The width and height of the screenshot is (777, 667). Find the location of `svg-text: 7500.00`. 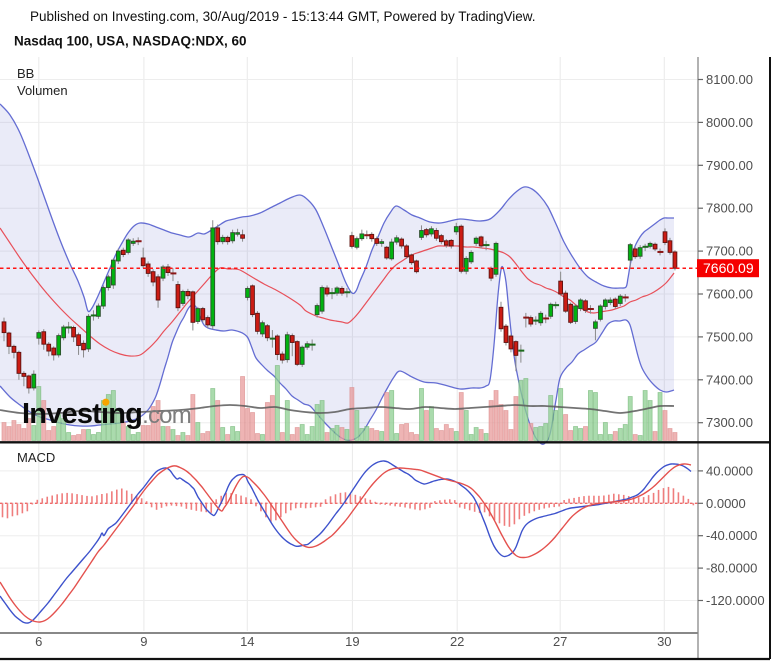

svg-text: 7500.00 is located at coordinates (729, 336).